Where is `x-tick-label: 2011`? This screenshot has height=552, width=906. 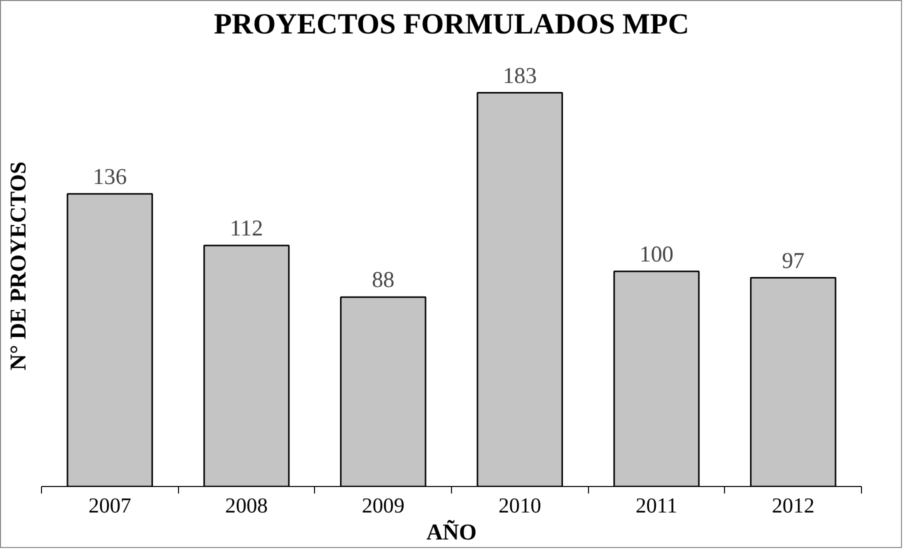
x-tick-label: 2011 is located at coordinates (657, 506).